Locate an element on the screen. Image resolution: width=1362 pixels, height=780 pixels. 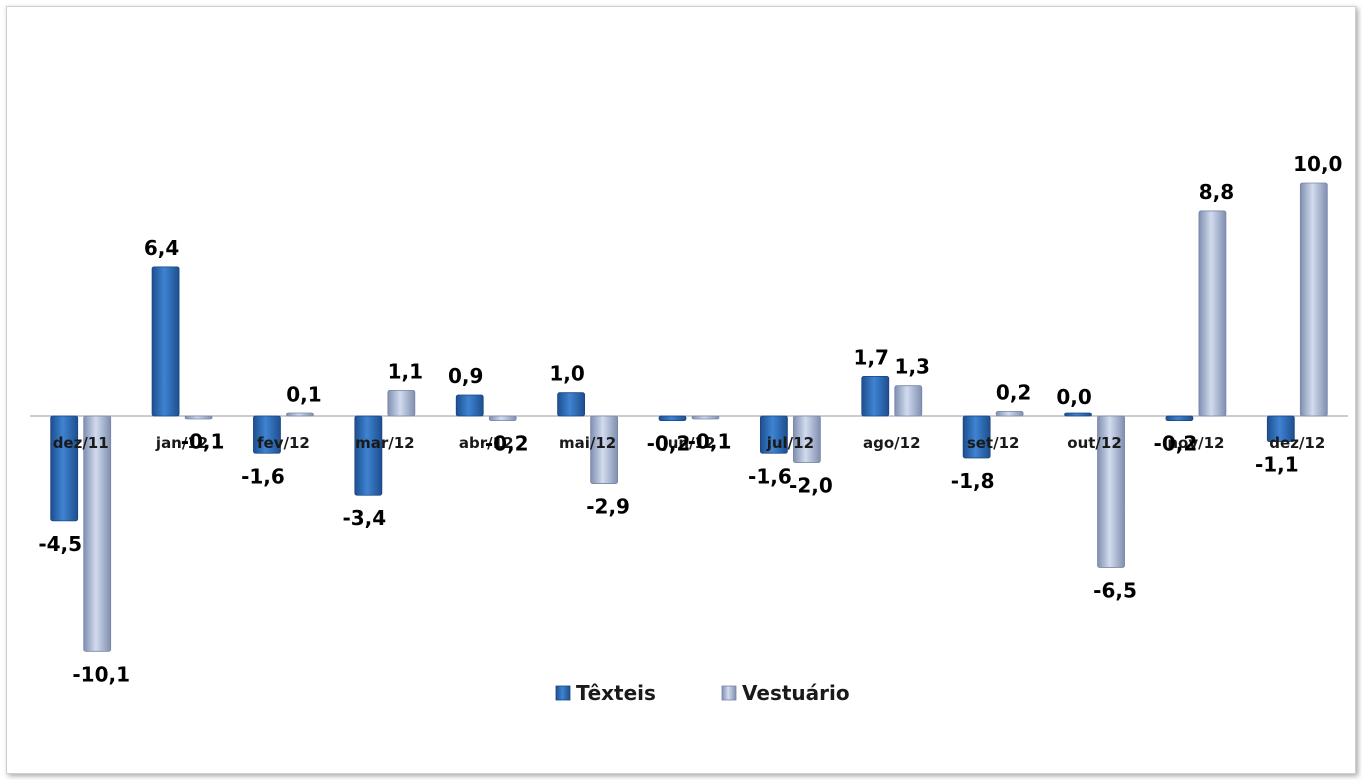
vestuario-value-label: -0,2 is located at coordinates (507, 444).